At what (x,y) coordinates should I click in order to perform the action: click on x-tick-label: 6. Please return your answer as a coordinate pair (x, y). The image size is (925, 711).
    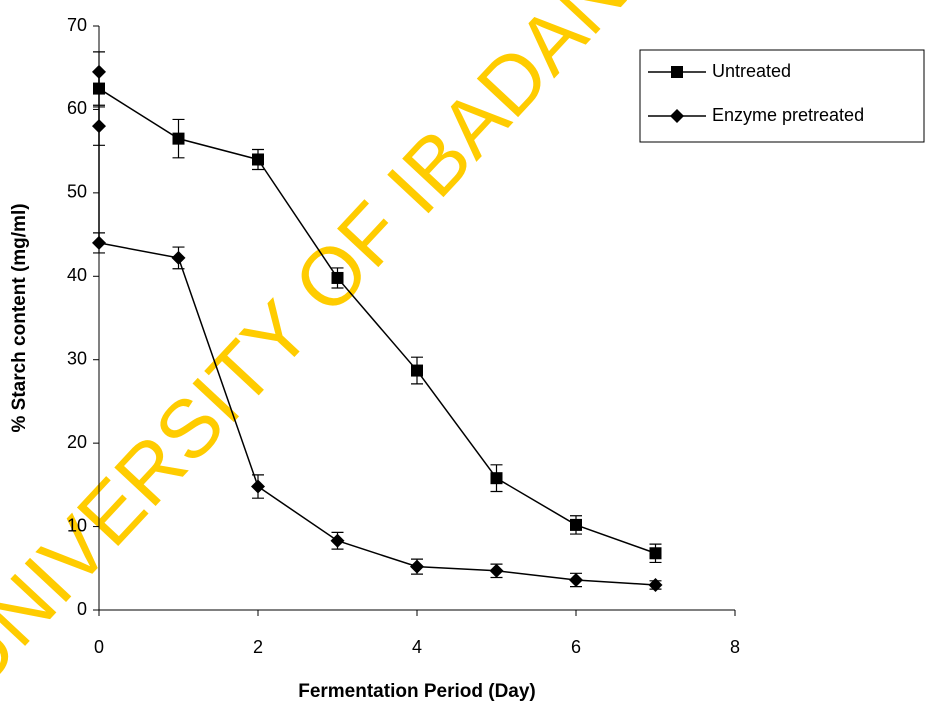
    Looking at the image, I should click on (576, 647).